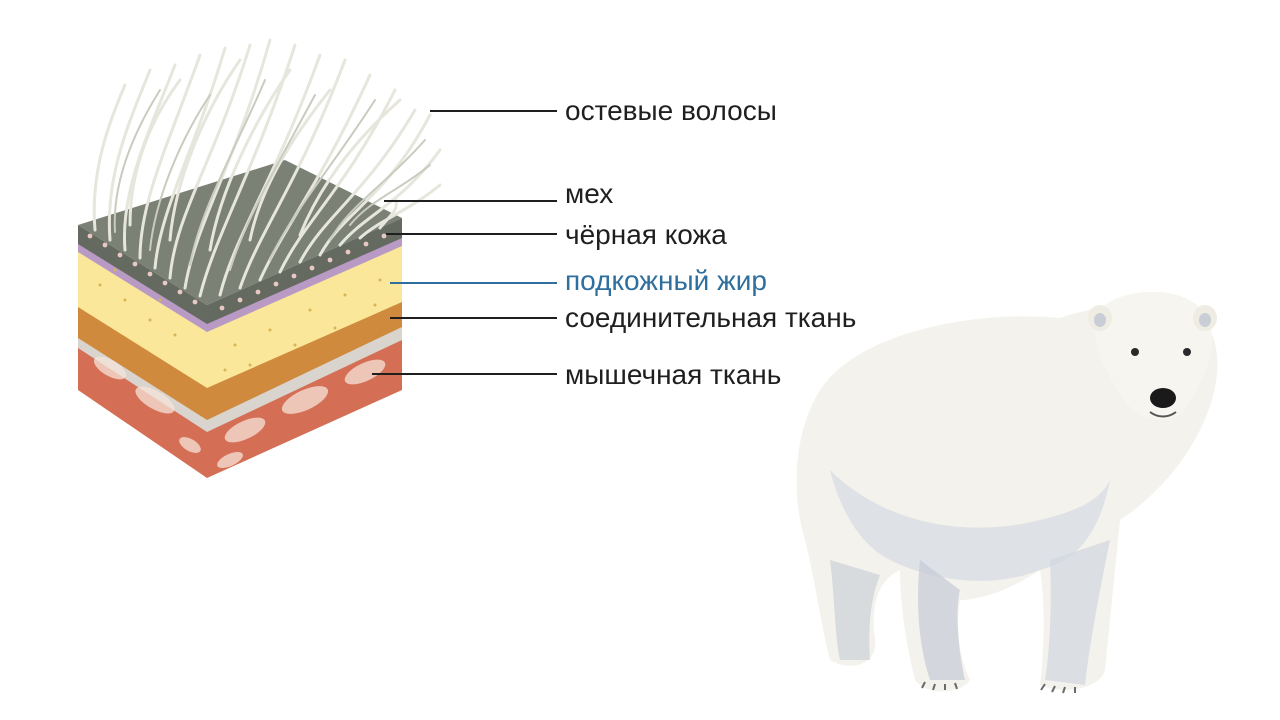 Image resolution: width=1280 pixels, height=720 pixels. Describe the element at coordinates (1100, 320) in the screenshot. I see `bear-ear-left-inner` at that location.